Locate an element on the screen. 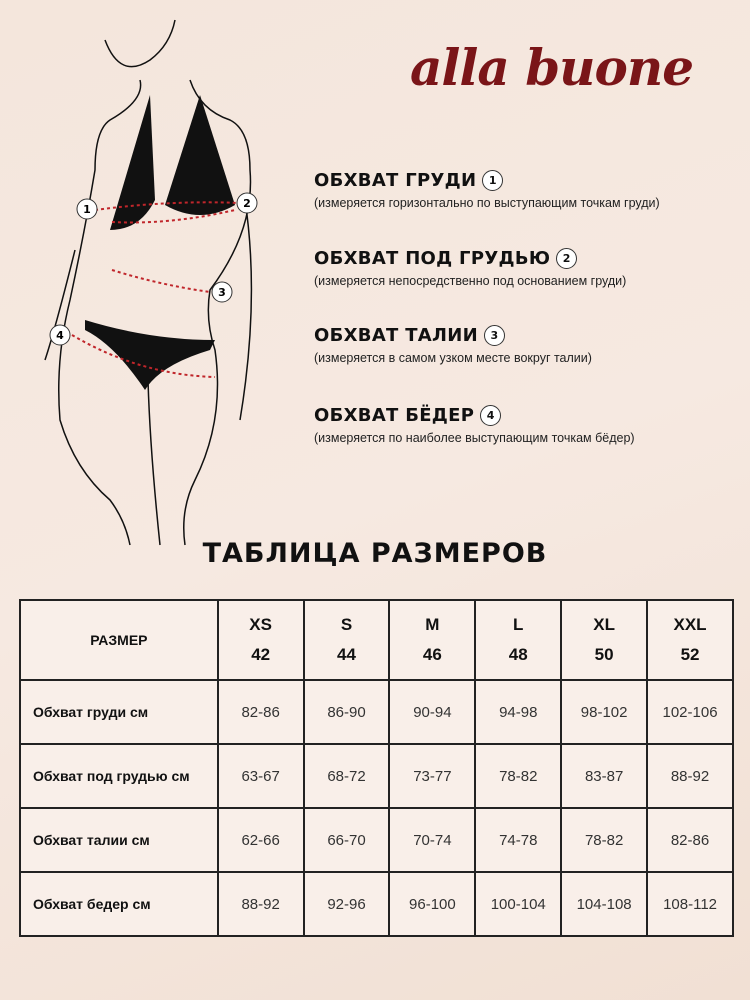 Image resolution: width=750 pixels, height=1000 pixels. number-badge: 3 is located at coordinates (494, 335).